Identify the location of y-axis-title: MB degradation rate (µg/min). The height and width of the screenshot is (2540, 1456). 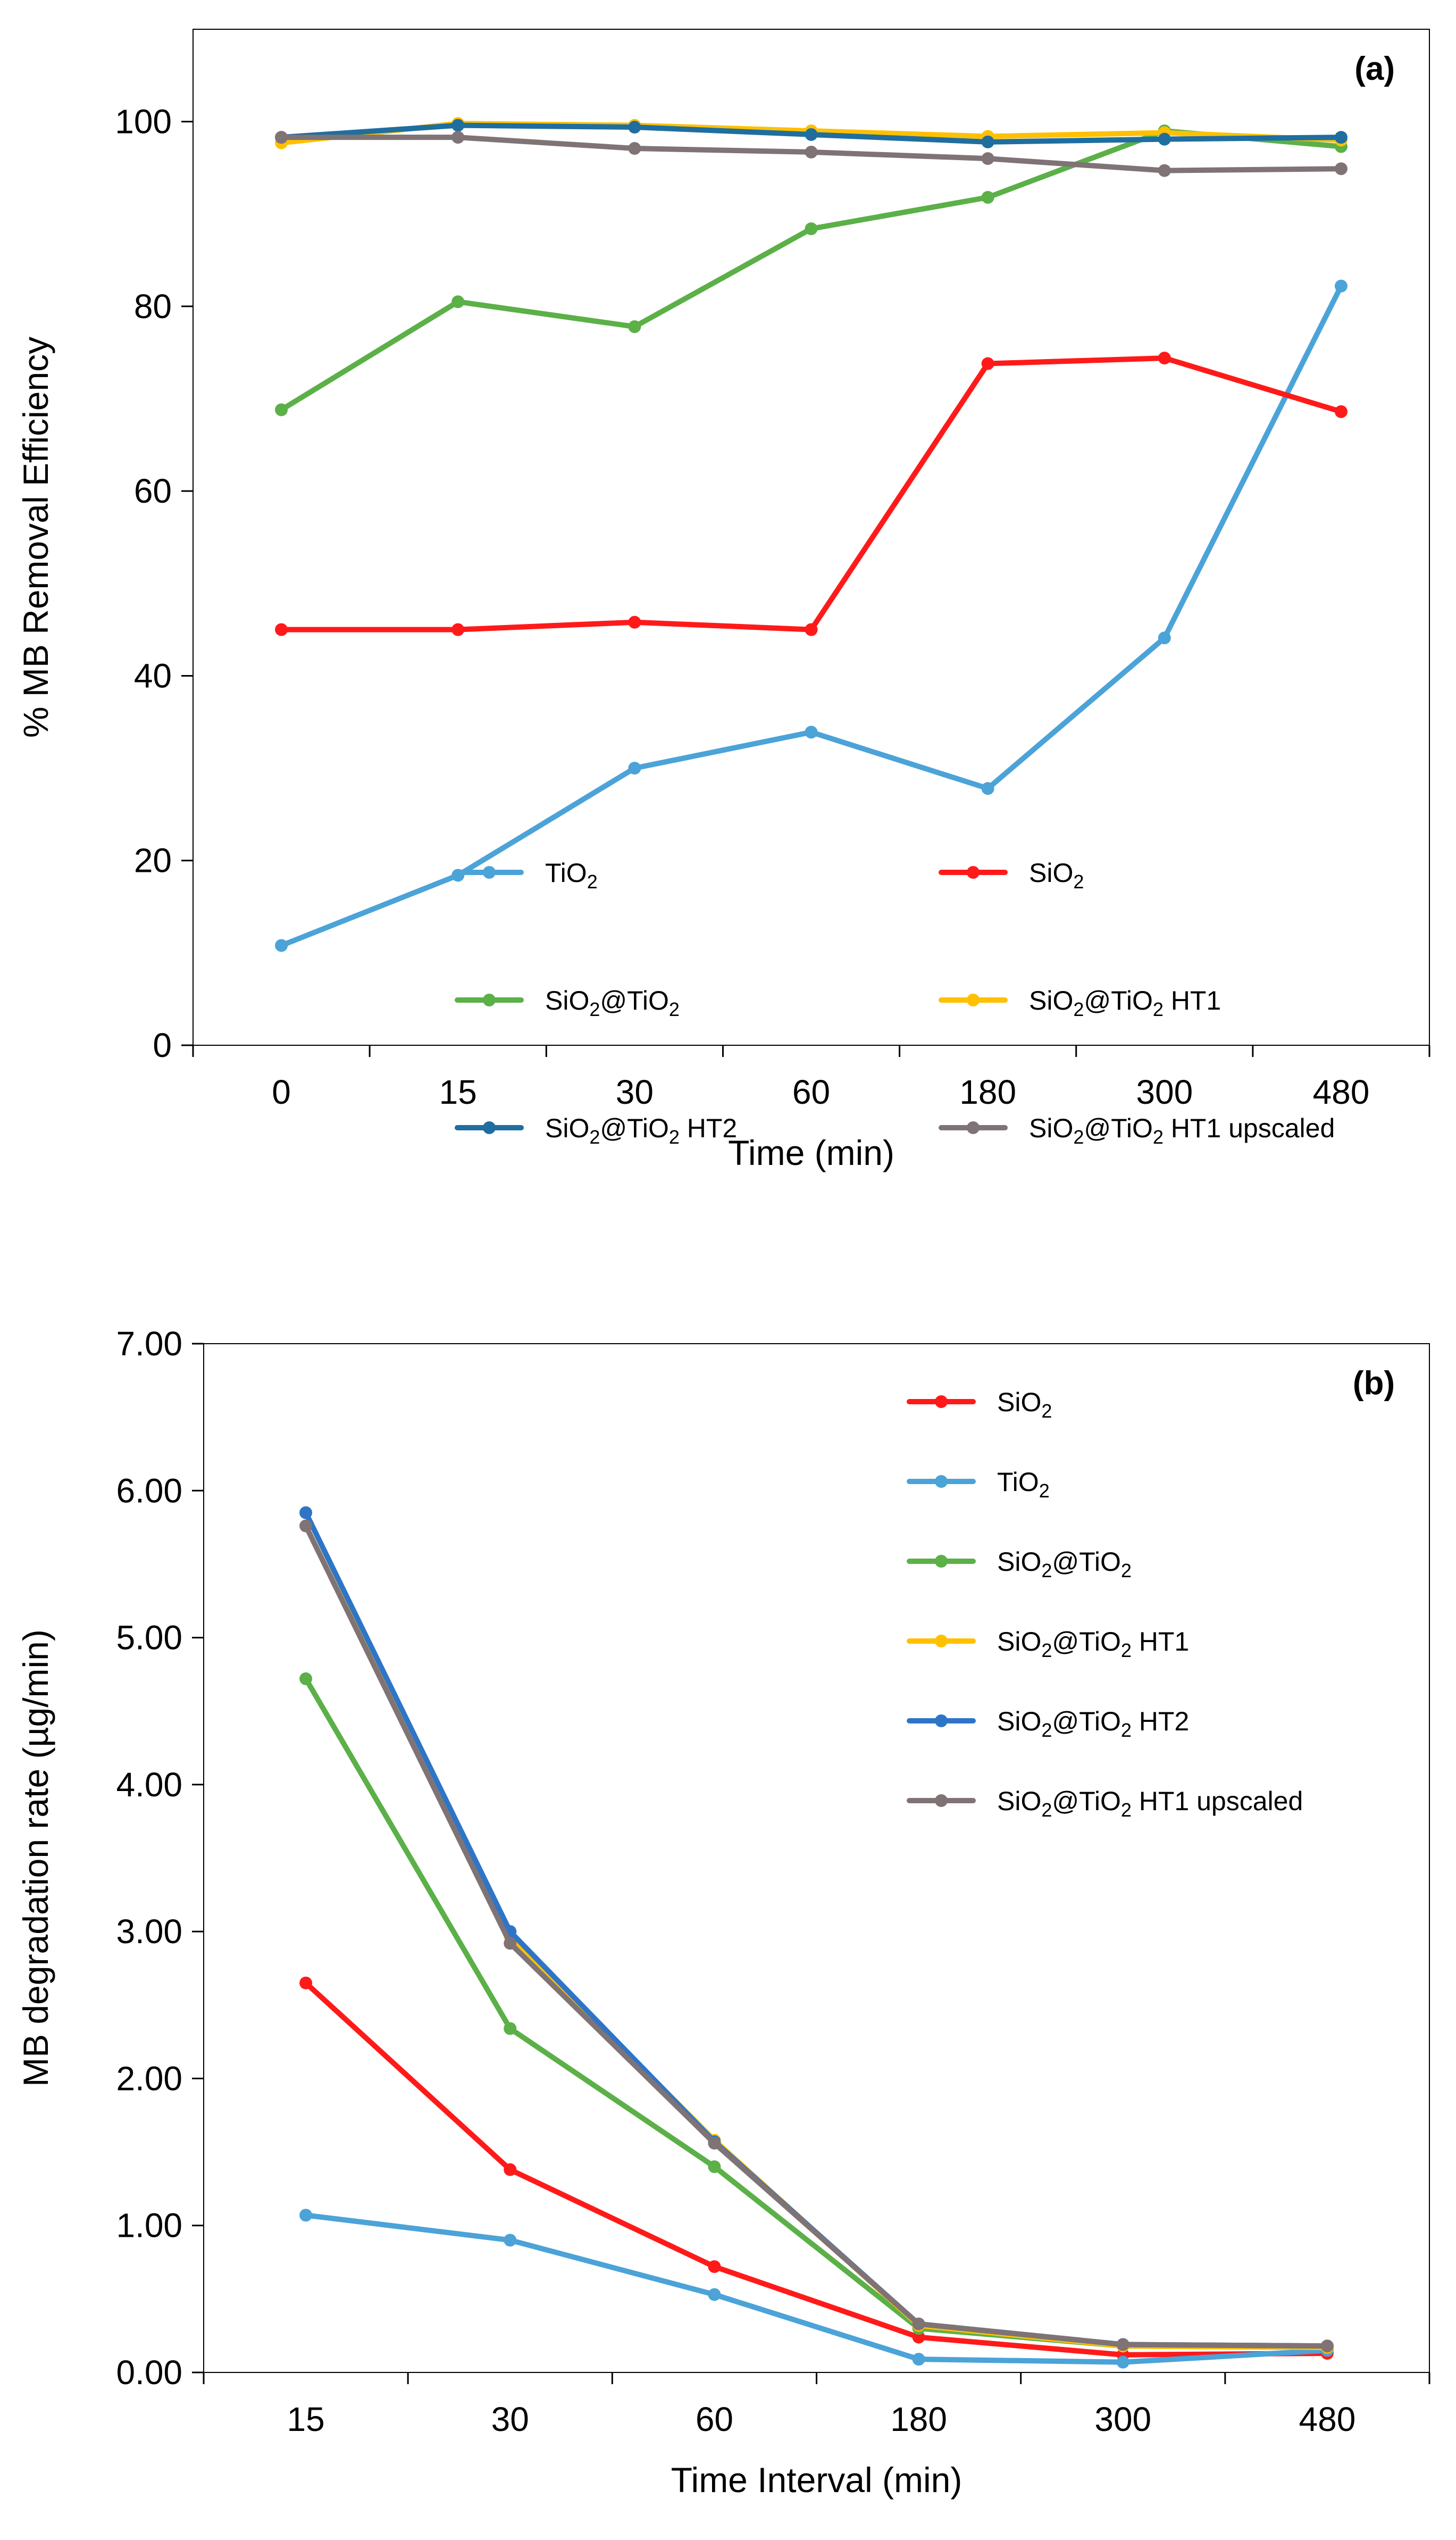
(35, 1858).